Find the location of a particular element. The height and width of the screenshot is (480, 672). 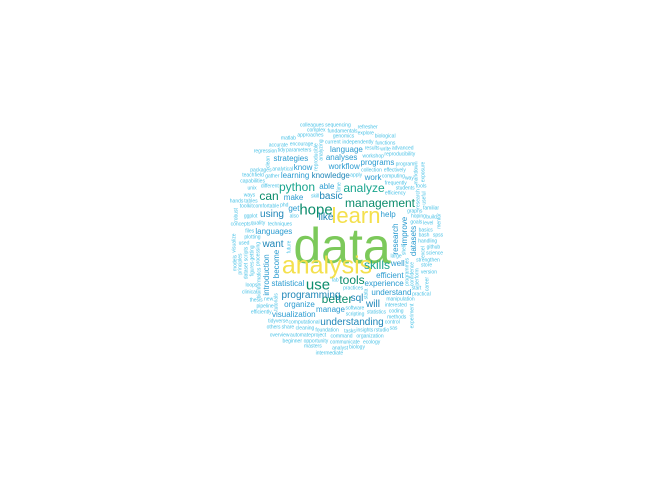

cloud-word: overview is located at coordinates (279, 335).